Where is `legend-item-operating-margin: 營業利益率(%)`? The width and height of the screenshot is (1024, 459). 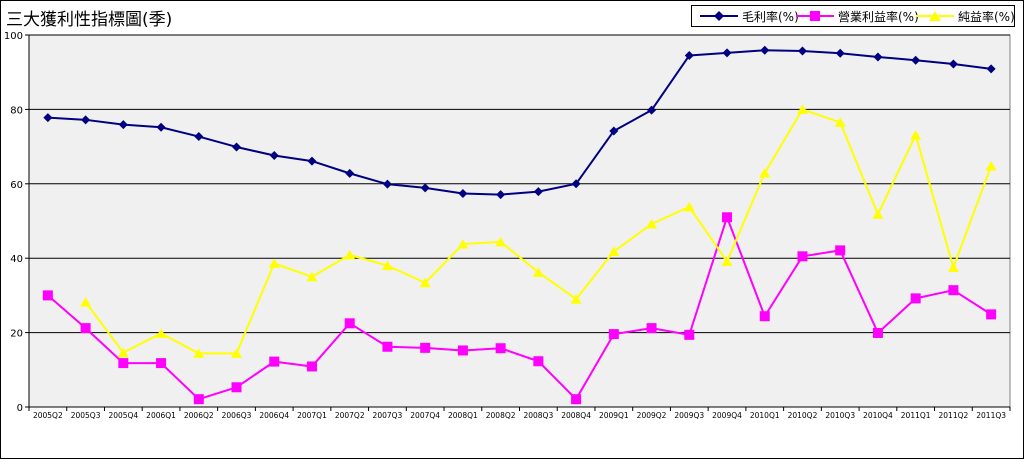 legend-item-operating-margin: 營業利益率(%) is located at coordinates (856, 16).